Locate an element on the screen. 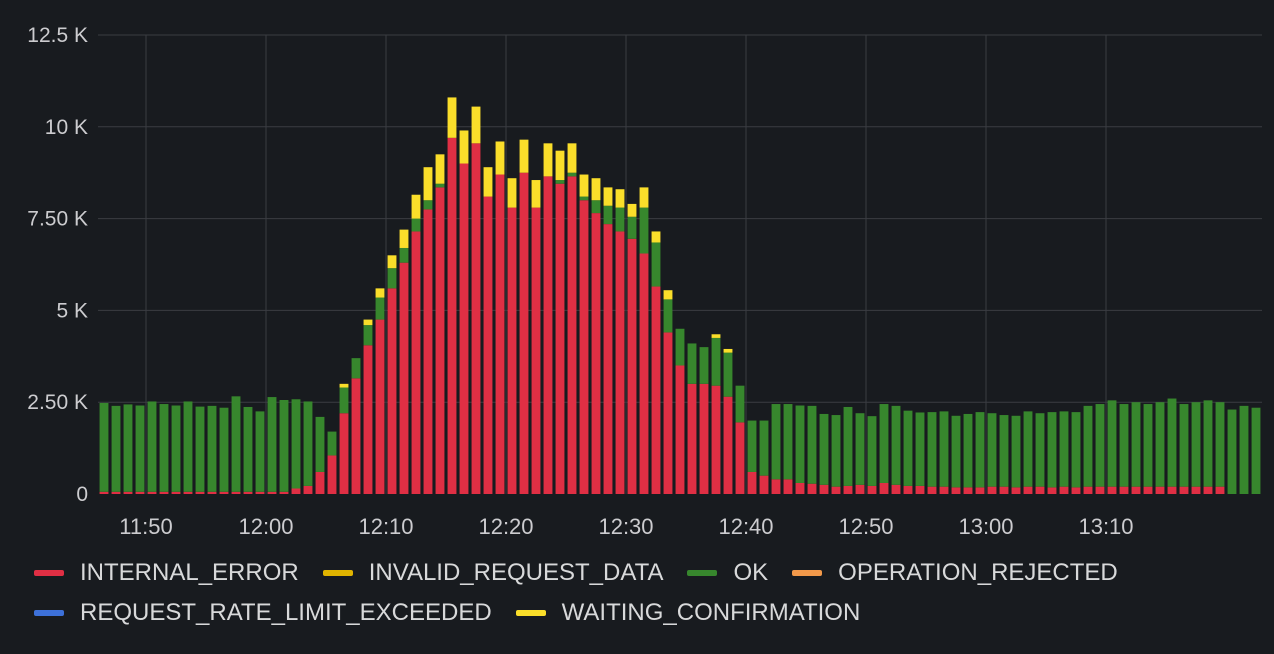  y-axis-ticks: 0 2.50 K 5 K 7.50 K 10 K 12.5 K is located at coordinates (57, 265).